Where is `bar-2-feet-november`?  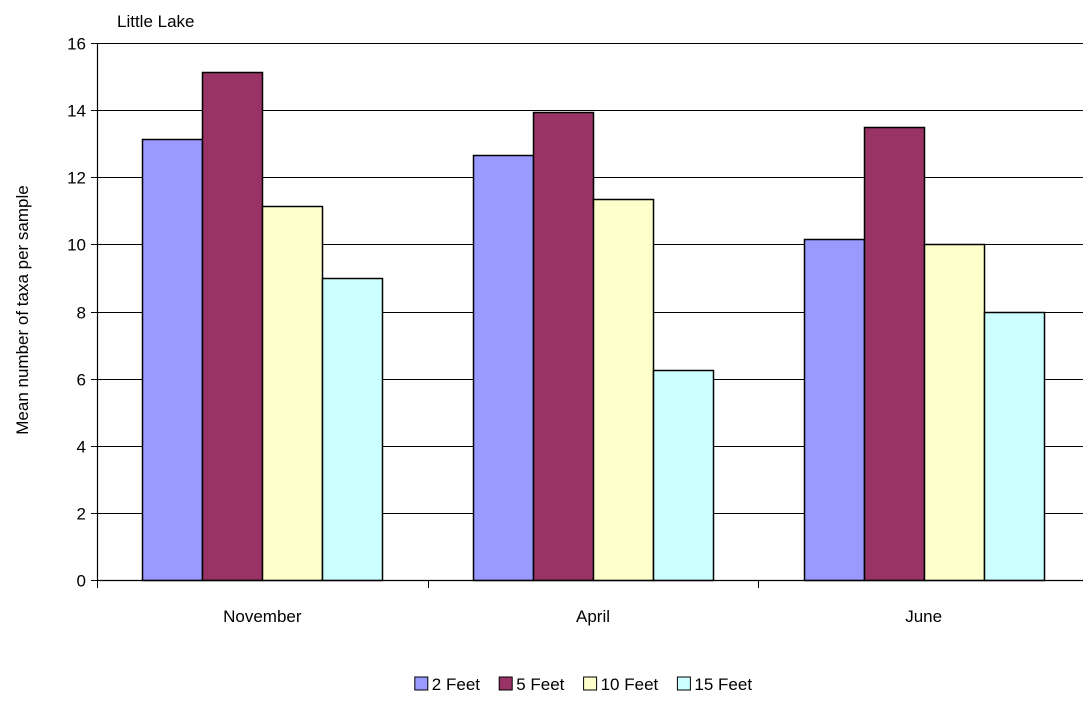 bar-2-feet-november is located at coordinates (172, 360).